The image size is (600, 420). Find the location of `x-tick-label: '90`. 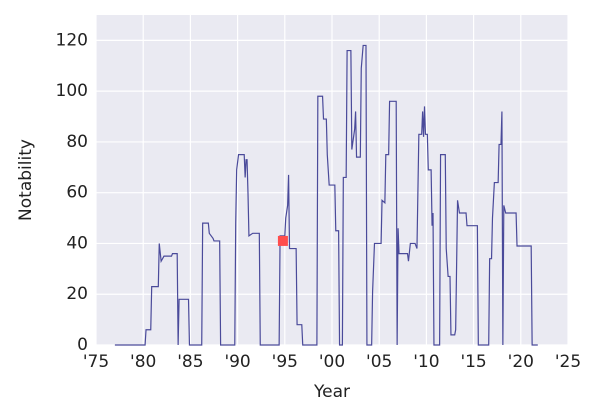

x-tick-label: '90 is located at coordinates (237, 362).